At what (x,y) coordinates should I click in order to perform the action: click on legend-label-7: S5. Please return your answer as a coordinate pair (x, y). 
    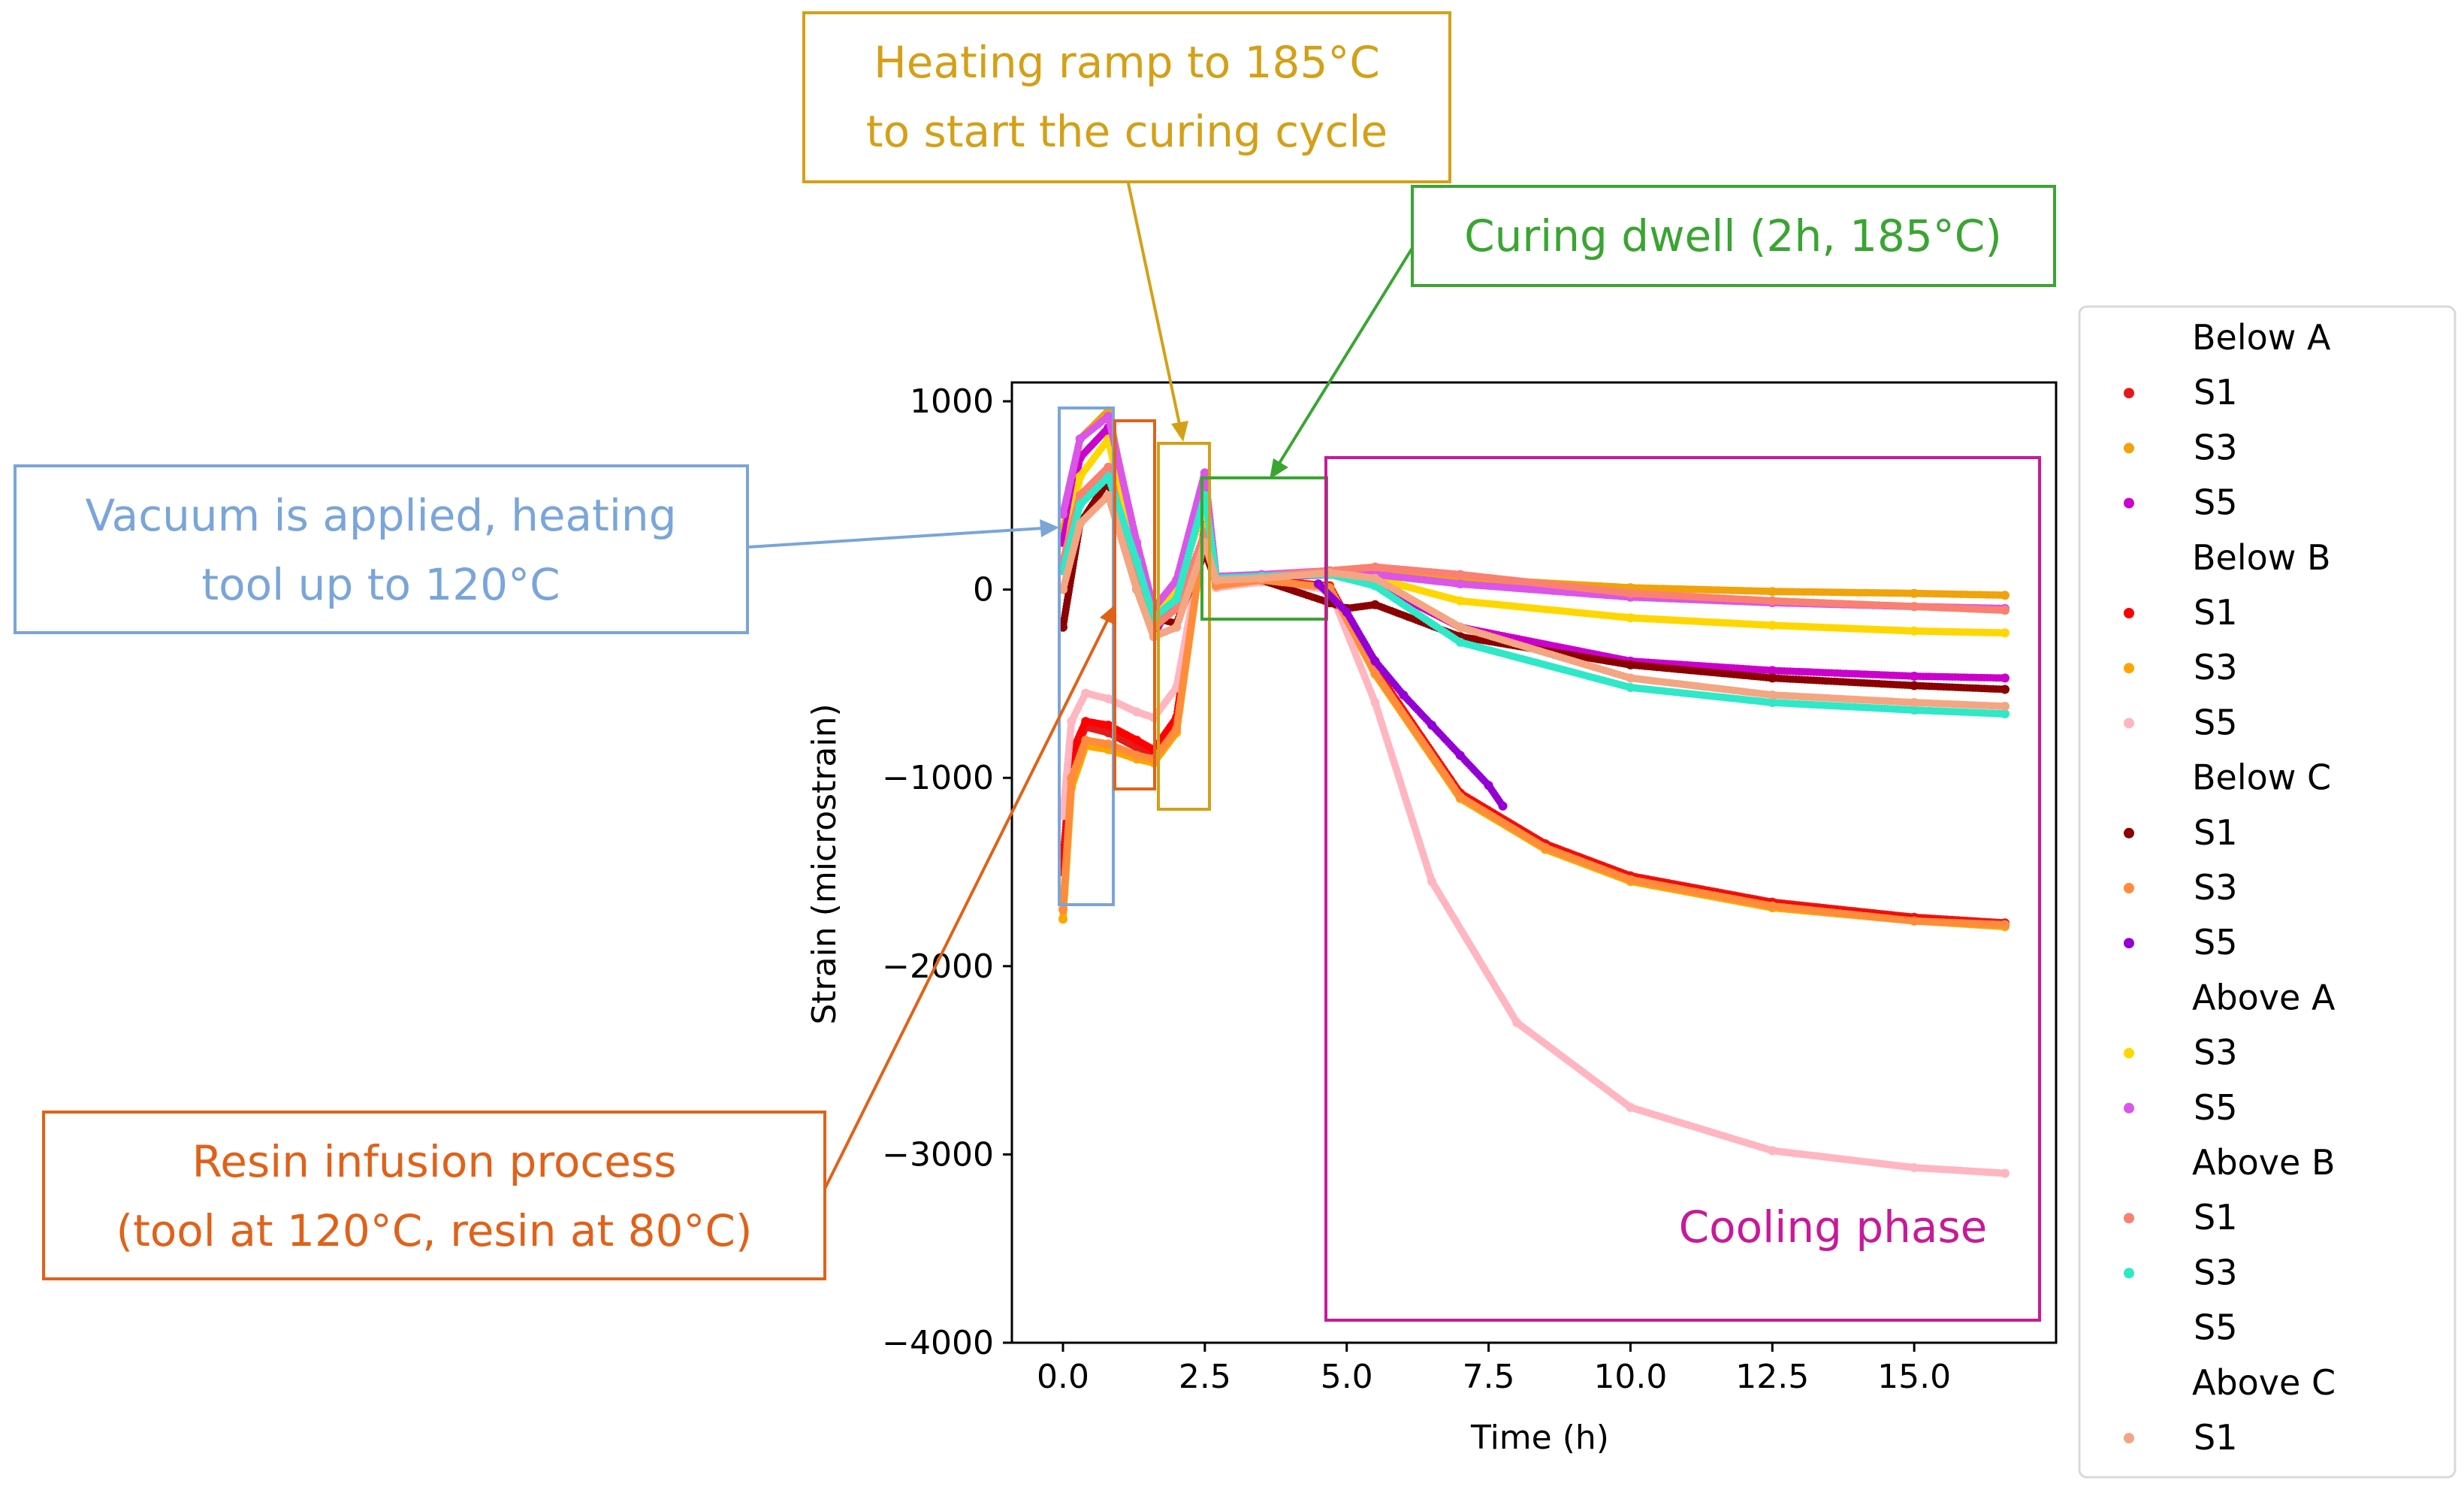
    Looking at the image, I should click on (2215, 722).